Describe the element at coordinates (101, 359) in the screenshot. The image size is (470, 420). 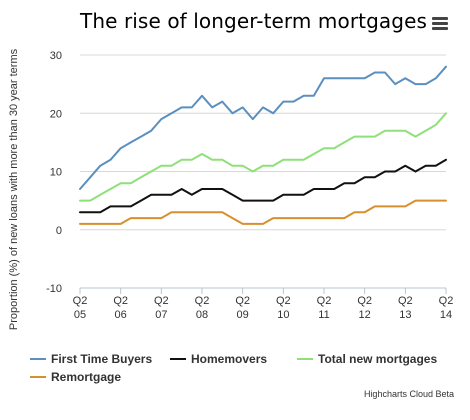
I see `legend-label: First Time Buyers` at that location.